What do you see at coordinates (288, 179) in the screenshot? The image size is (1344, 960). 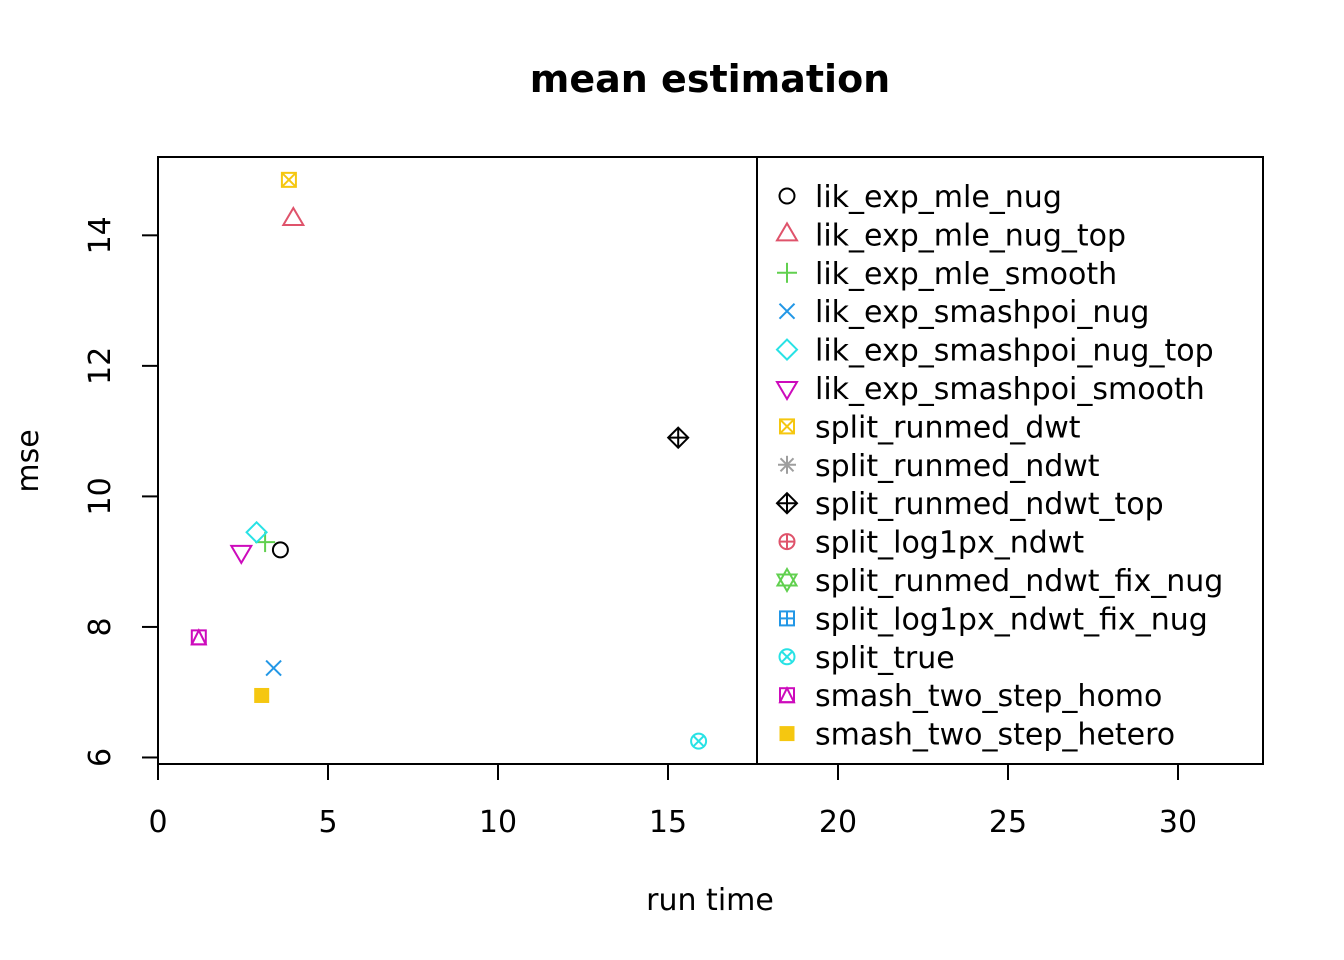 I see `data-point-split-runmed-dwt` at bounding box center [288, 179].